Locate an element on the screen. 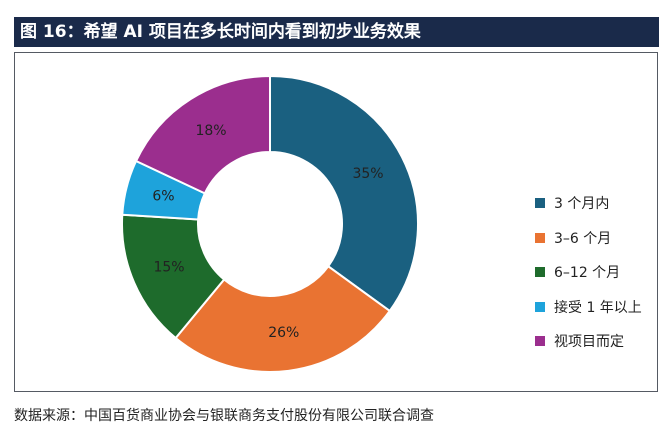 The height and width of the screenshot is (441, 672). legend-item: 3 个月内 is located at coordinates (603, 203).